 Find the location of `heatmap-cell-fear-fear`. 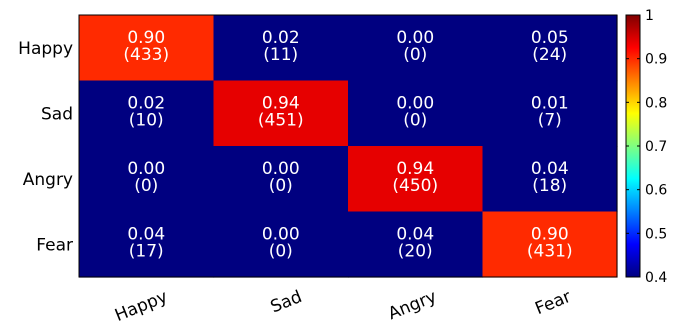

heatmap-cell-fear-fear is located at coordinates (550, 244).